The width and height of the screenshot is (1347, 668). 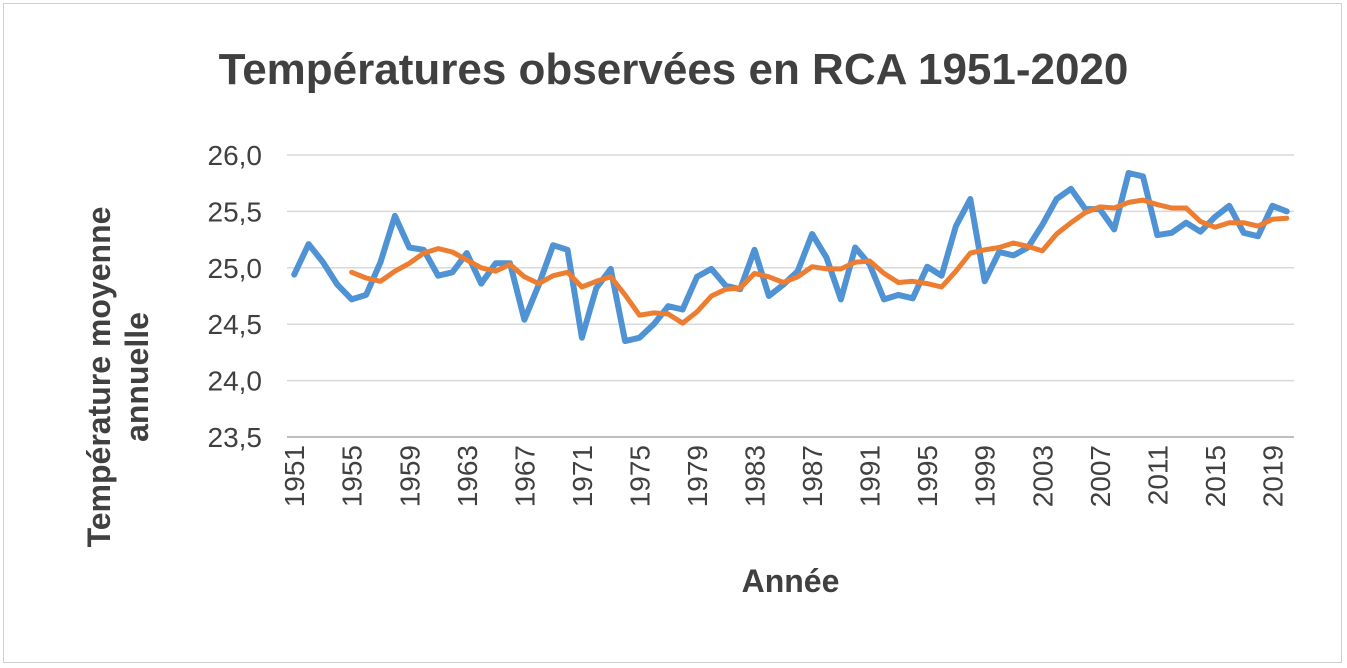 I want to click on x-tick-label: 1951, so click(x=294, y=476).